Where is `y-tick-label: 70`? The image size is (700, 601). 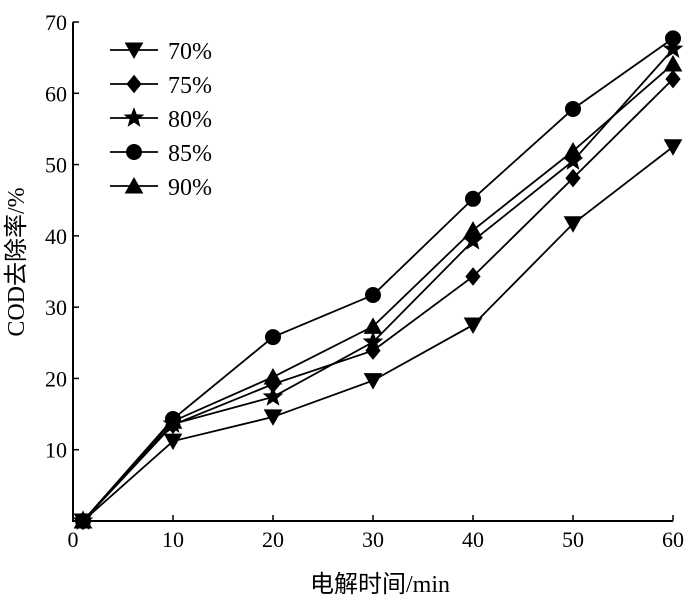 y-tick-label: 70 is located at coordinates (56, 22).